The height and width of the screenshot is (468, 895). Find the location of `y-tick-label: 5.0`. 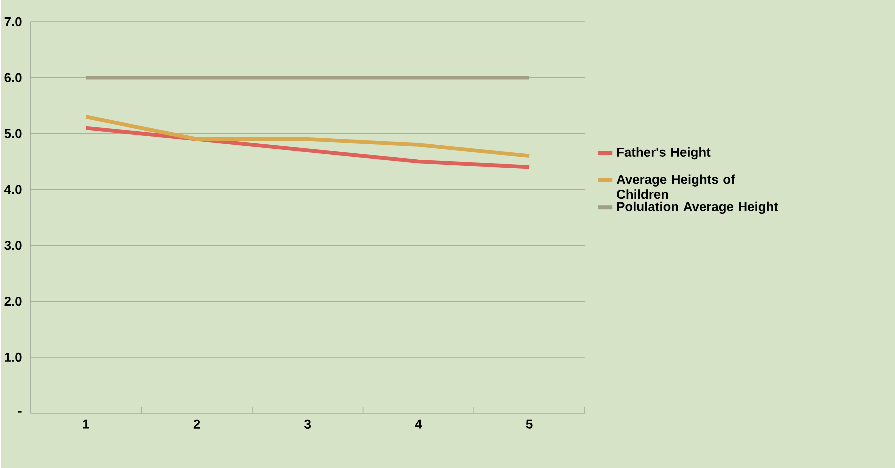

y-tick-label: 5.0 is located at coordinates (13, 133).